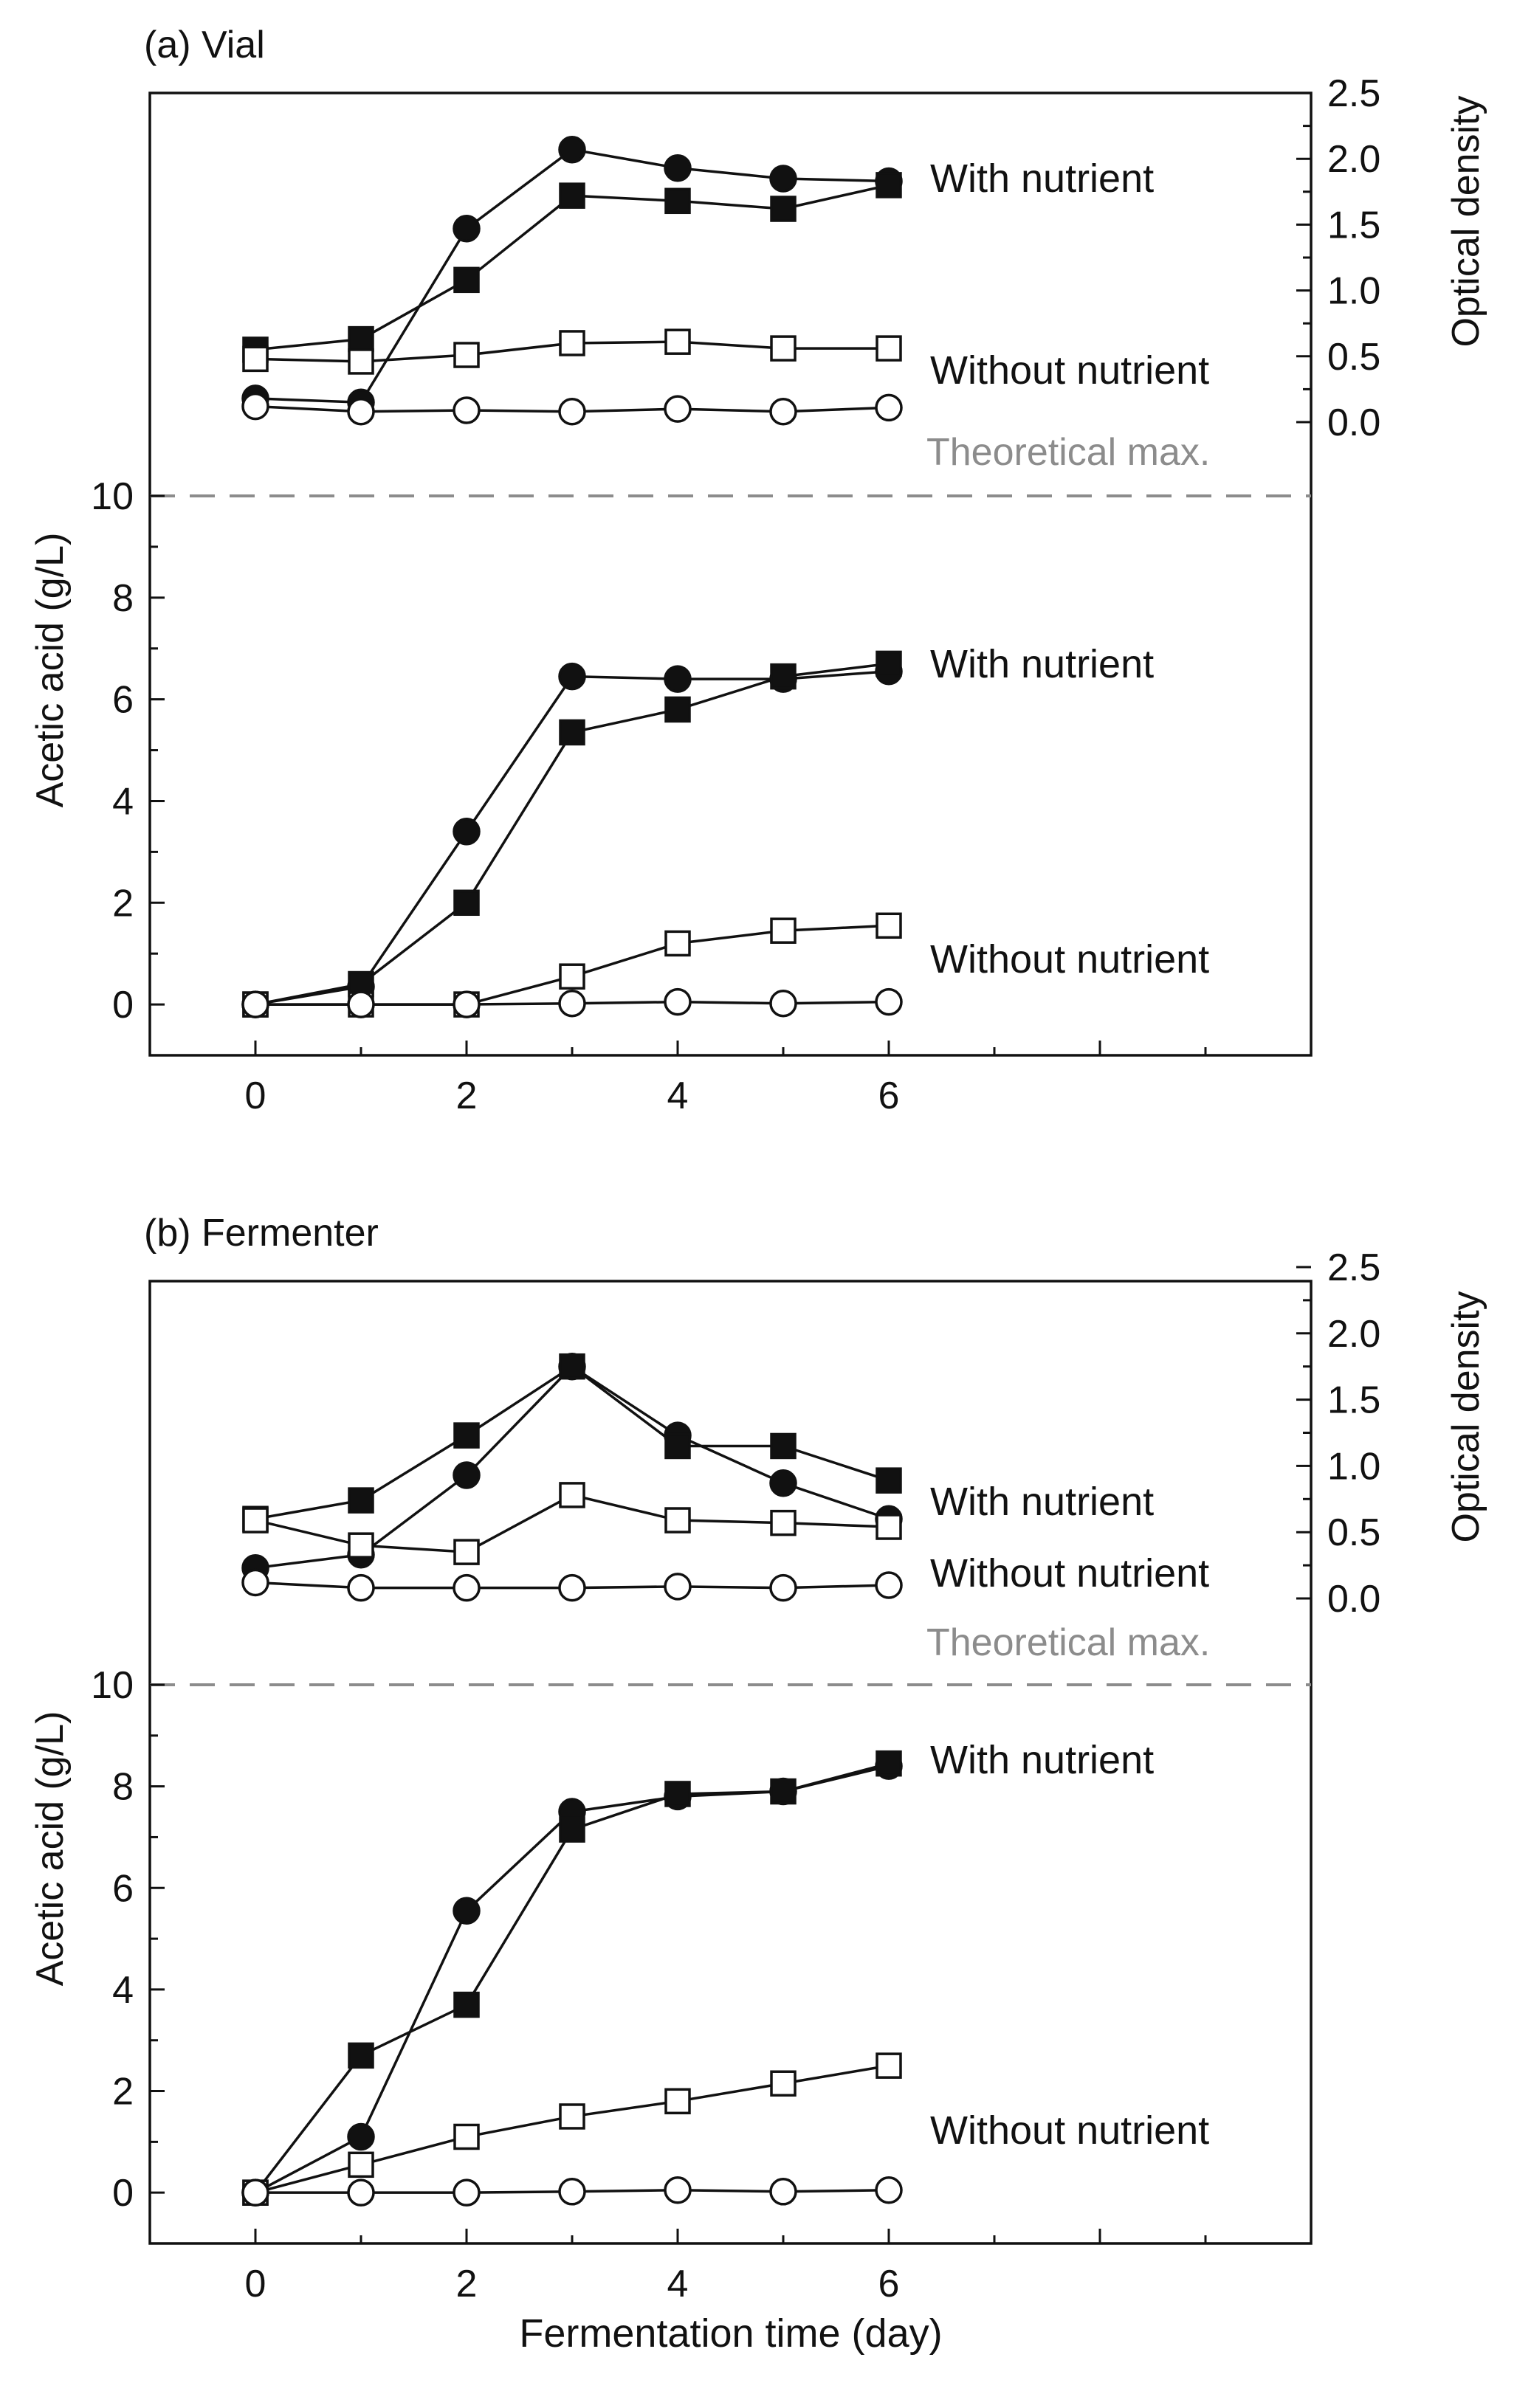 This screenshot has width=1517, height=2408. What do you see at coordinates (1353, 1334) in the screenshot?
I see `od-tick-label: 2.0` at bounding box center [1353, 1334].